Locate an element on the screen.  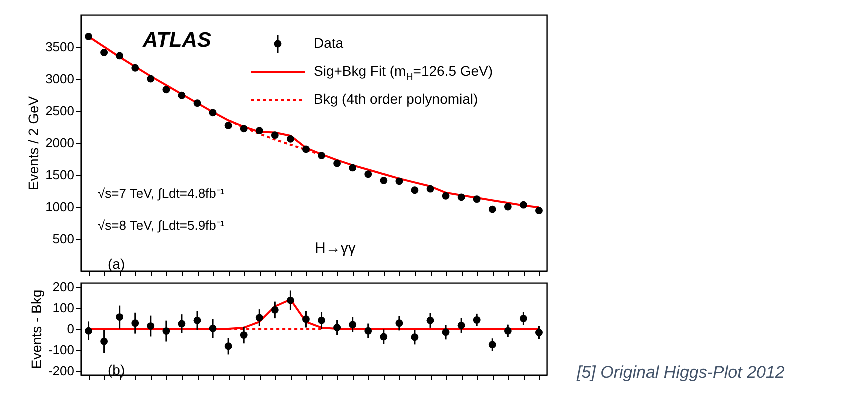
annotation: (b) is located at coordinates (117, 370).